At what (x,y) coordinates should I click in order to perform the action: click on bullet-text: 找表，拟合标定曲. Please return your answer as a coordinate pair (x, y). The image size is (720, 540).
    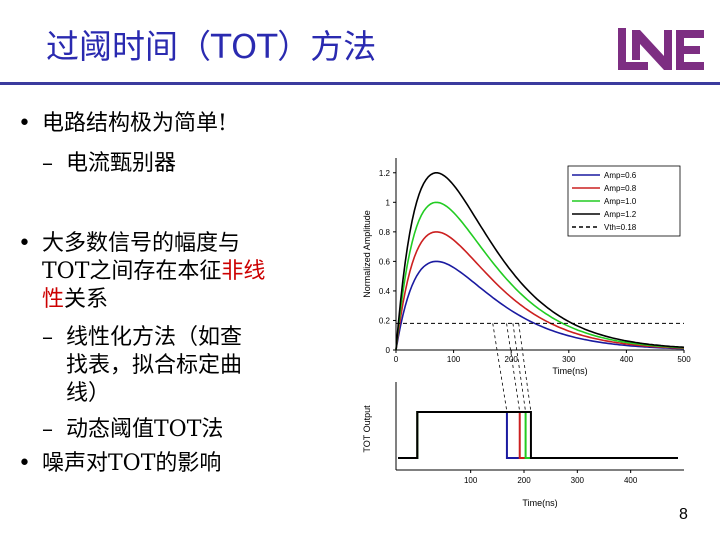
    Looking at the image, I should click on (154, 365).